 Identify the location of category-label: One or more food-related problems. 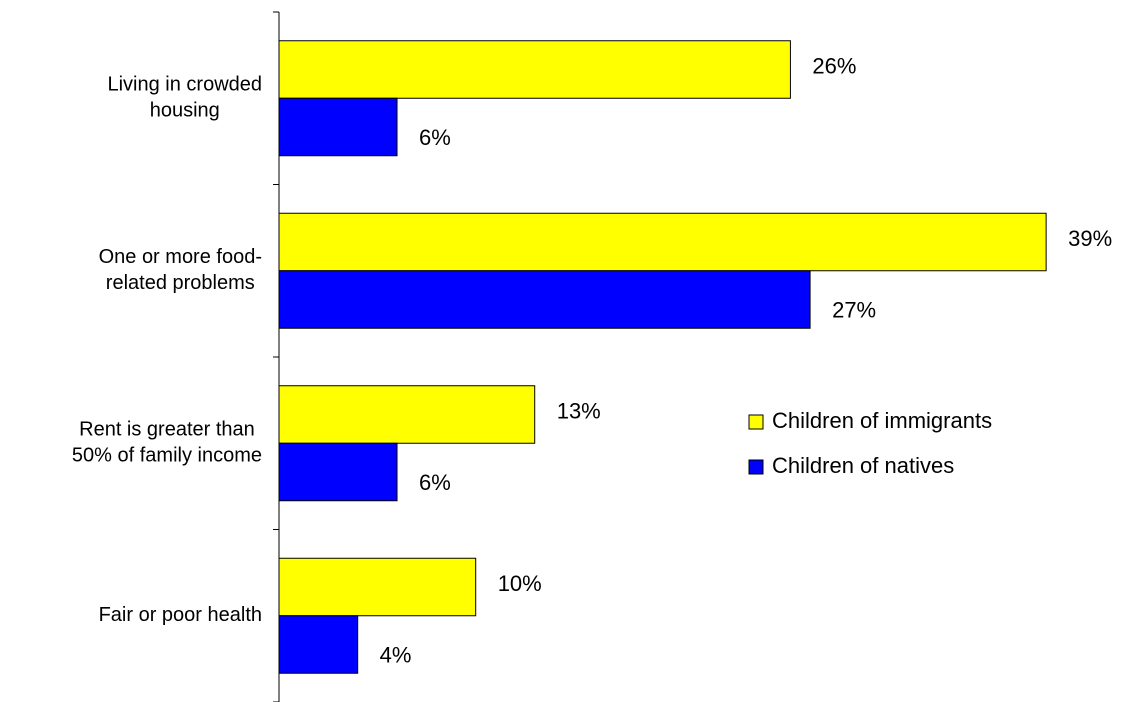
(180, 270).